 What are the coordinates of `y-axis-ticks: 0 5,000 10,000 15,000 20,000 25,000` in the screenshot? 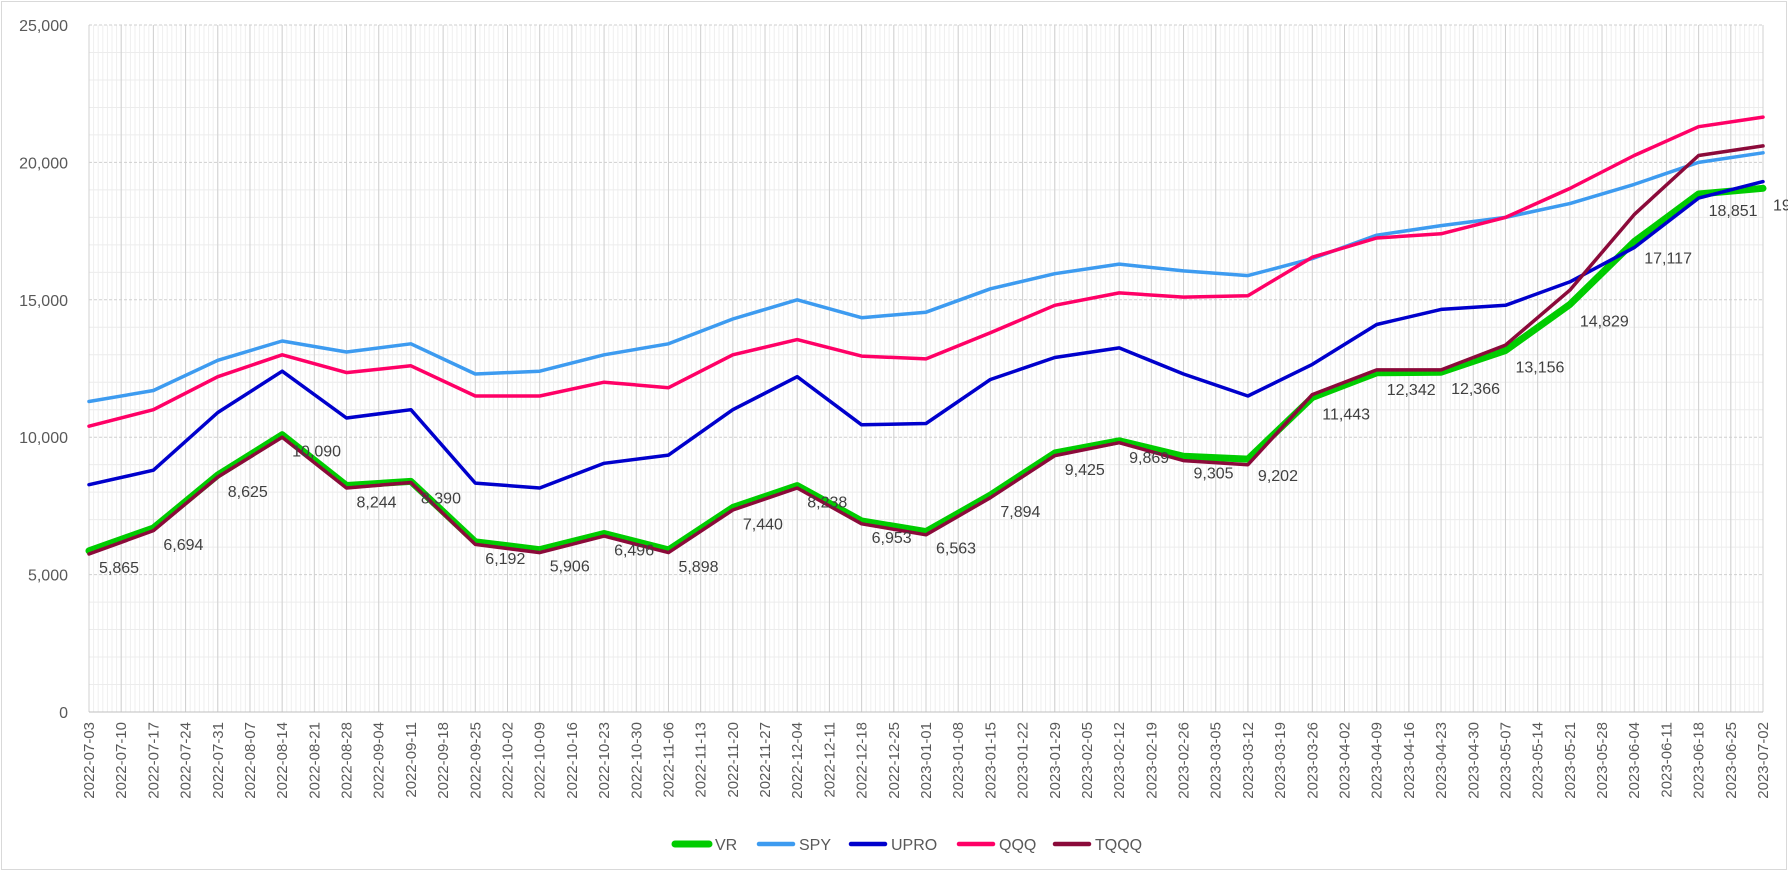 It's located at (43, 370).